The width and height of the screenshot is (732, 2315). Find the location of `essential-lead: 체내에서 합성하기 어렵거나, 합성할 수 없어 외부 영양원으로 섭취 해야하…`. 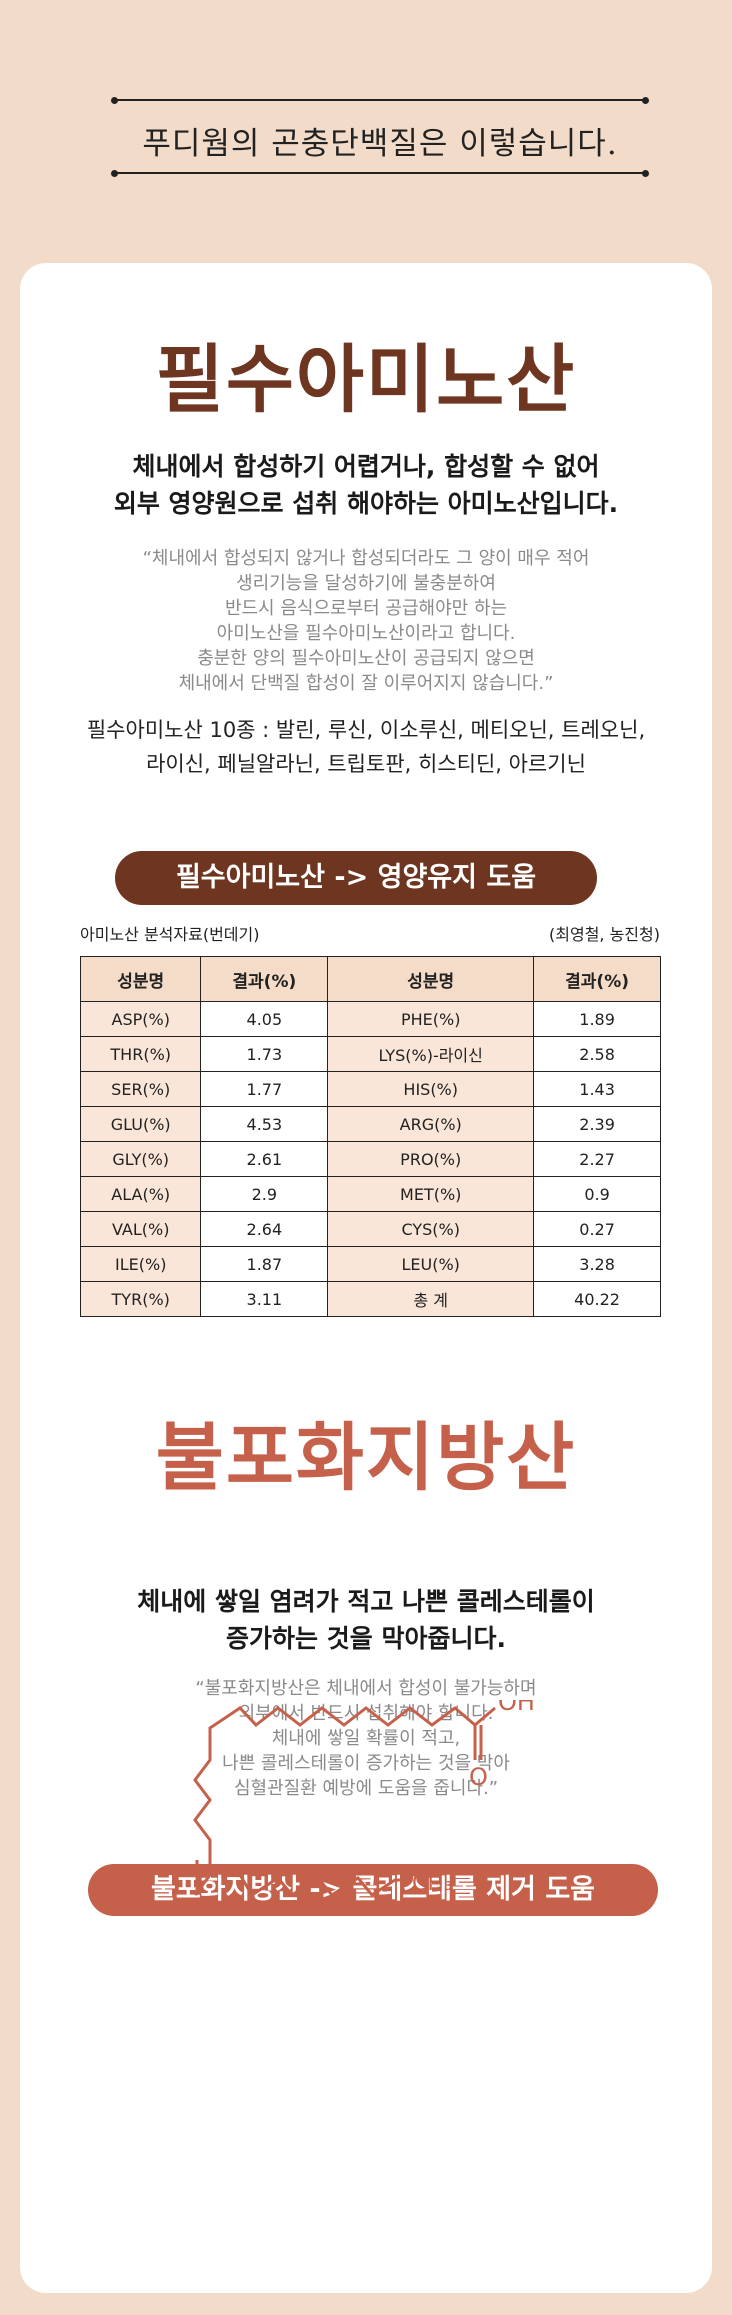

essential-lead: 체내에서 합성하기 어렵거나, 합성할 수 없어 외부 영양원으로 섭취 해야하… is located at coordinates (366, 485).